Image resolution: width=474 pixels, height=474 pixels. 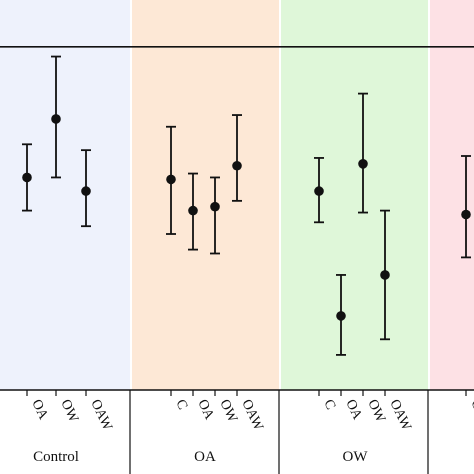 I want to click on x-tick-label-0-1: OW, so click(x=69, y=411).